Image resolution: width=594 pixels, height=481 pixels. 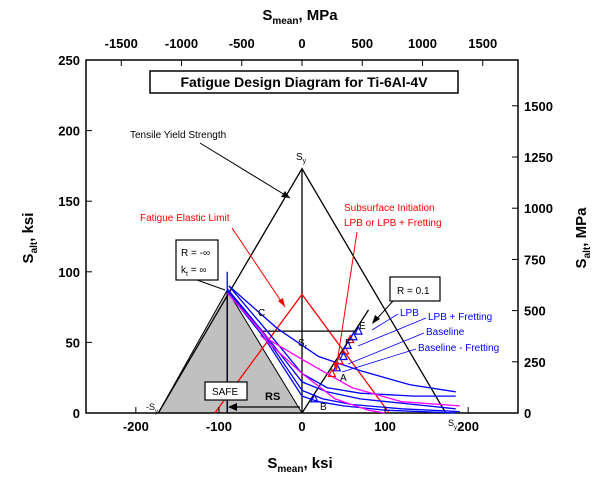 What do you see at coordinates (379, 360) in the screenshot?
I see `legend-baseline-fretting-leader` at bounding box center [379, 360].